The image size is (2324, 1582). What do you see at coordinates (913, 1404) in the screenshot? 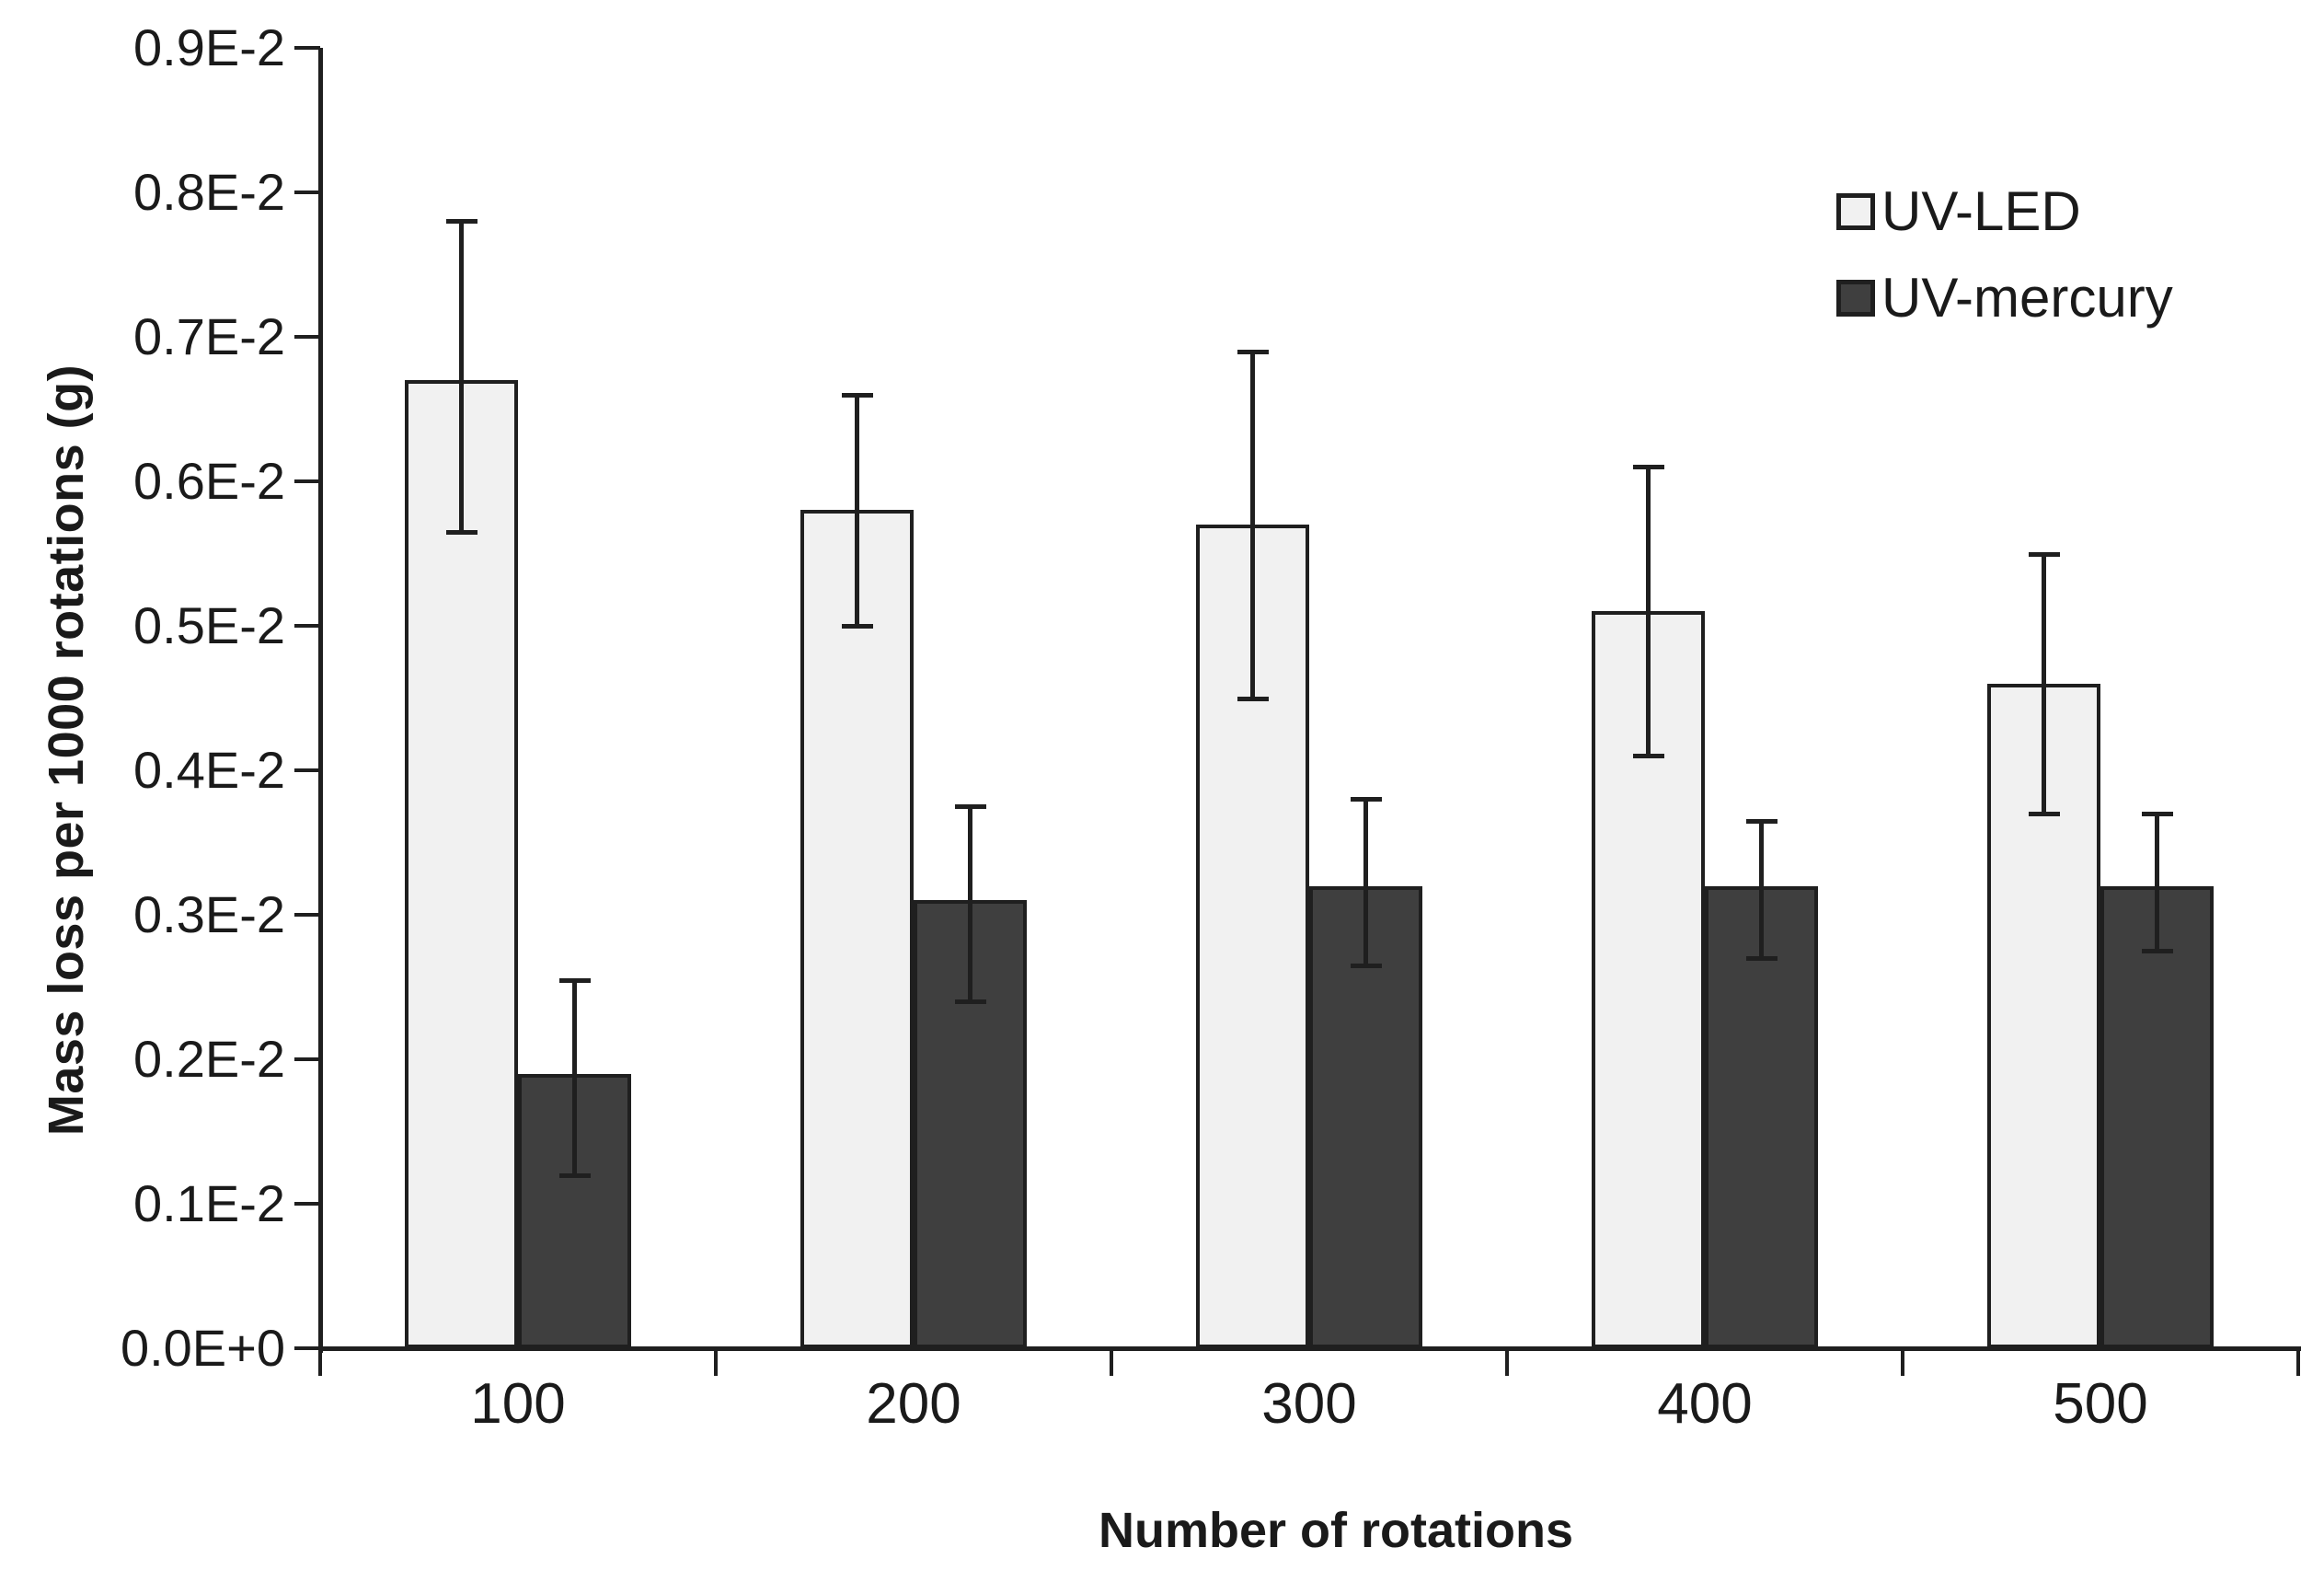
I see `x-category-label: 200` at bounding box center [913, 1404].